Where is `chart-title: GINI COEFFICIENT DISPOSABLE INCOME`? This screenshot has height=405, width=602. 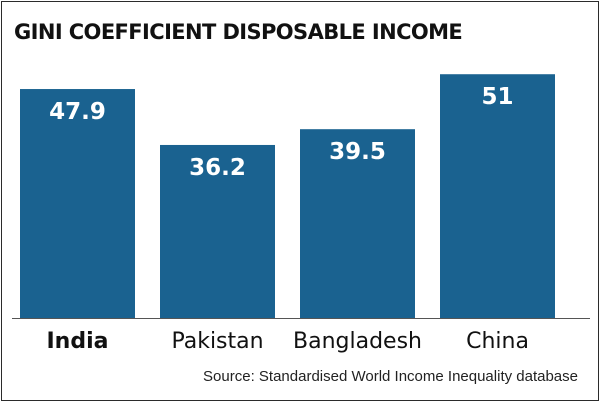 chart-title: GINI COEFFICIENT DISPOSABLE INCOME is located at coordinates (238, 32).